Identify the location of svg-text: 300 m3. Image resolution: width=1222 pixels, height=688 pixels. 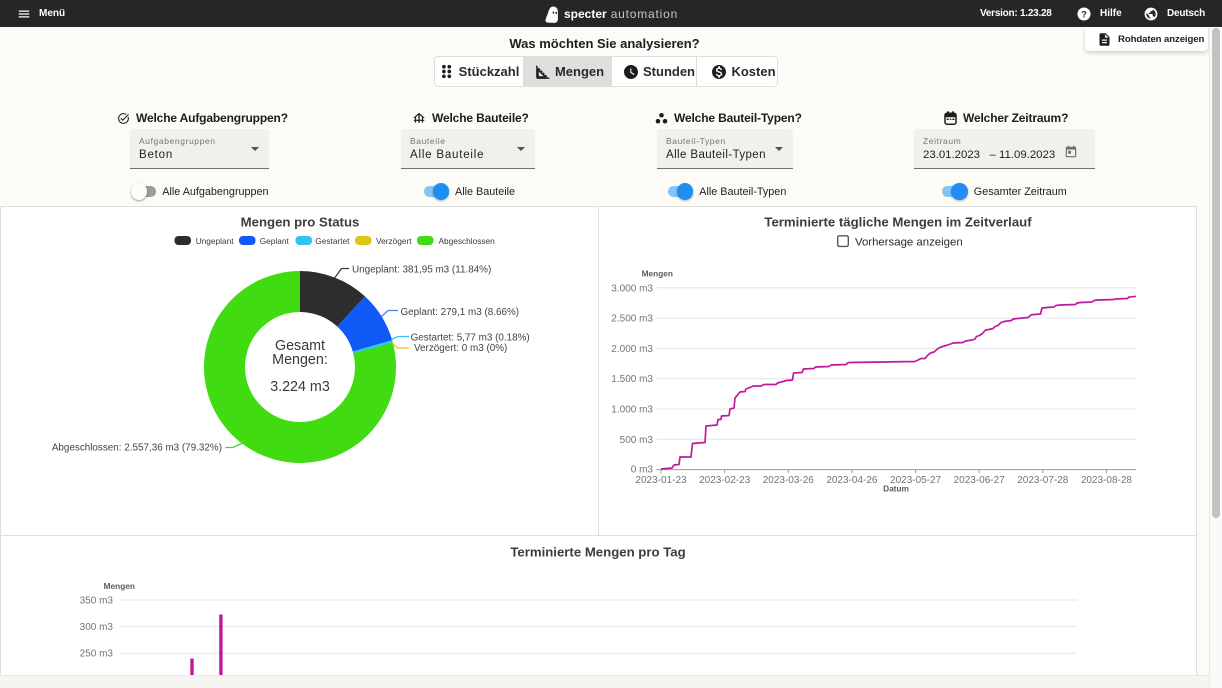
(97, 627).